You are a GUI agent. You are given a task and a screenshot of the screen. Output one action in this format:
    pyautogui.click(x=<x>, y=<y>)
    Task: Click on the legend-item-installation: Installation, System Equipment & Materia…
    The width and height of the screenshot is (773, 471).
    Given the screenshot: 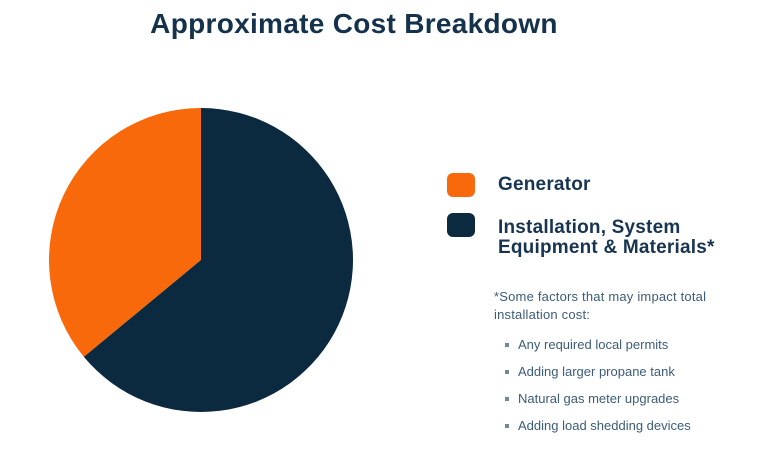 What is the action you would take?
    pyautogui.click(x=597, y=235)
    